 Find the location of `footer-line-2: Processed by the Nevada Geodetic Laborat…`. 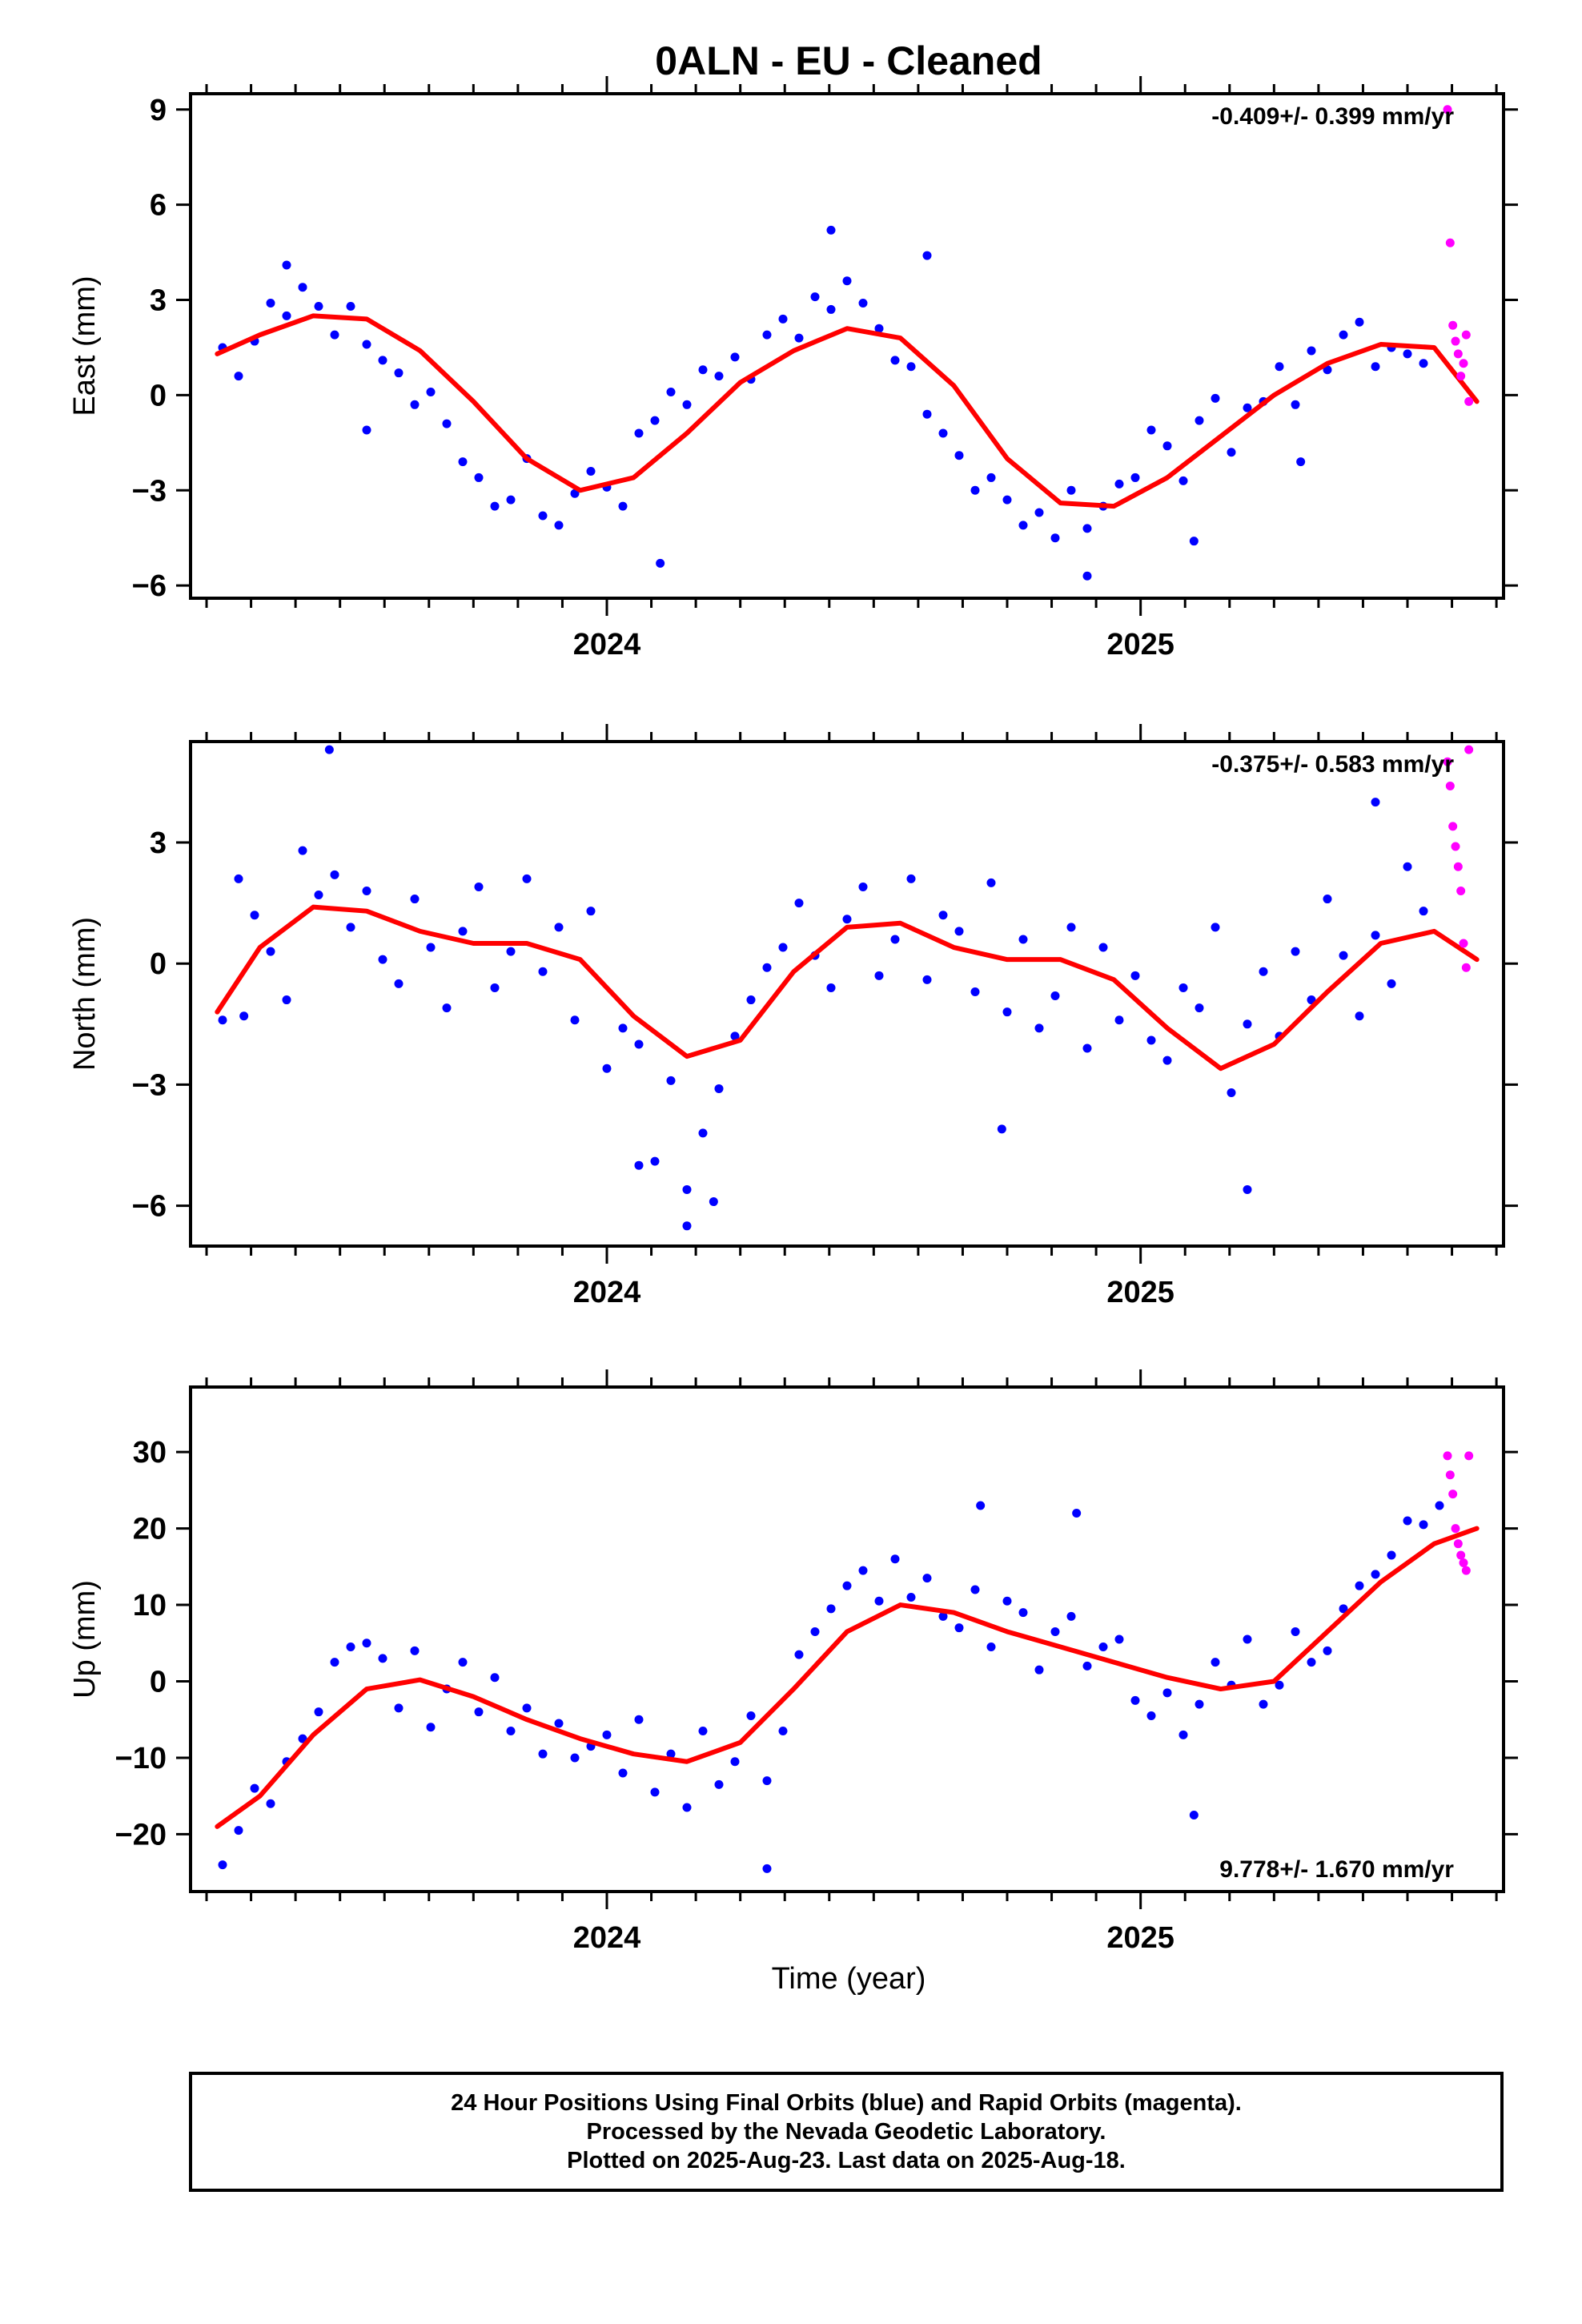

footer-line-2: Processed by the Nevada Geodetic Laborat… is located at coordinates (846, 2132).